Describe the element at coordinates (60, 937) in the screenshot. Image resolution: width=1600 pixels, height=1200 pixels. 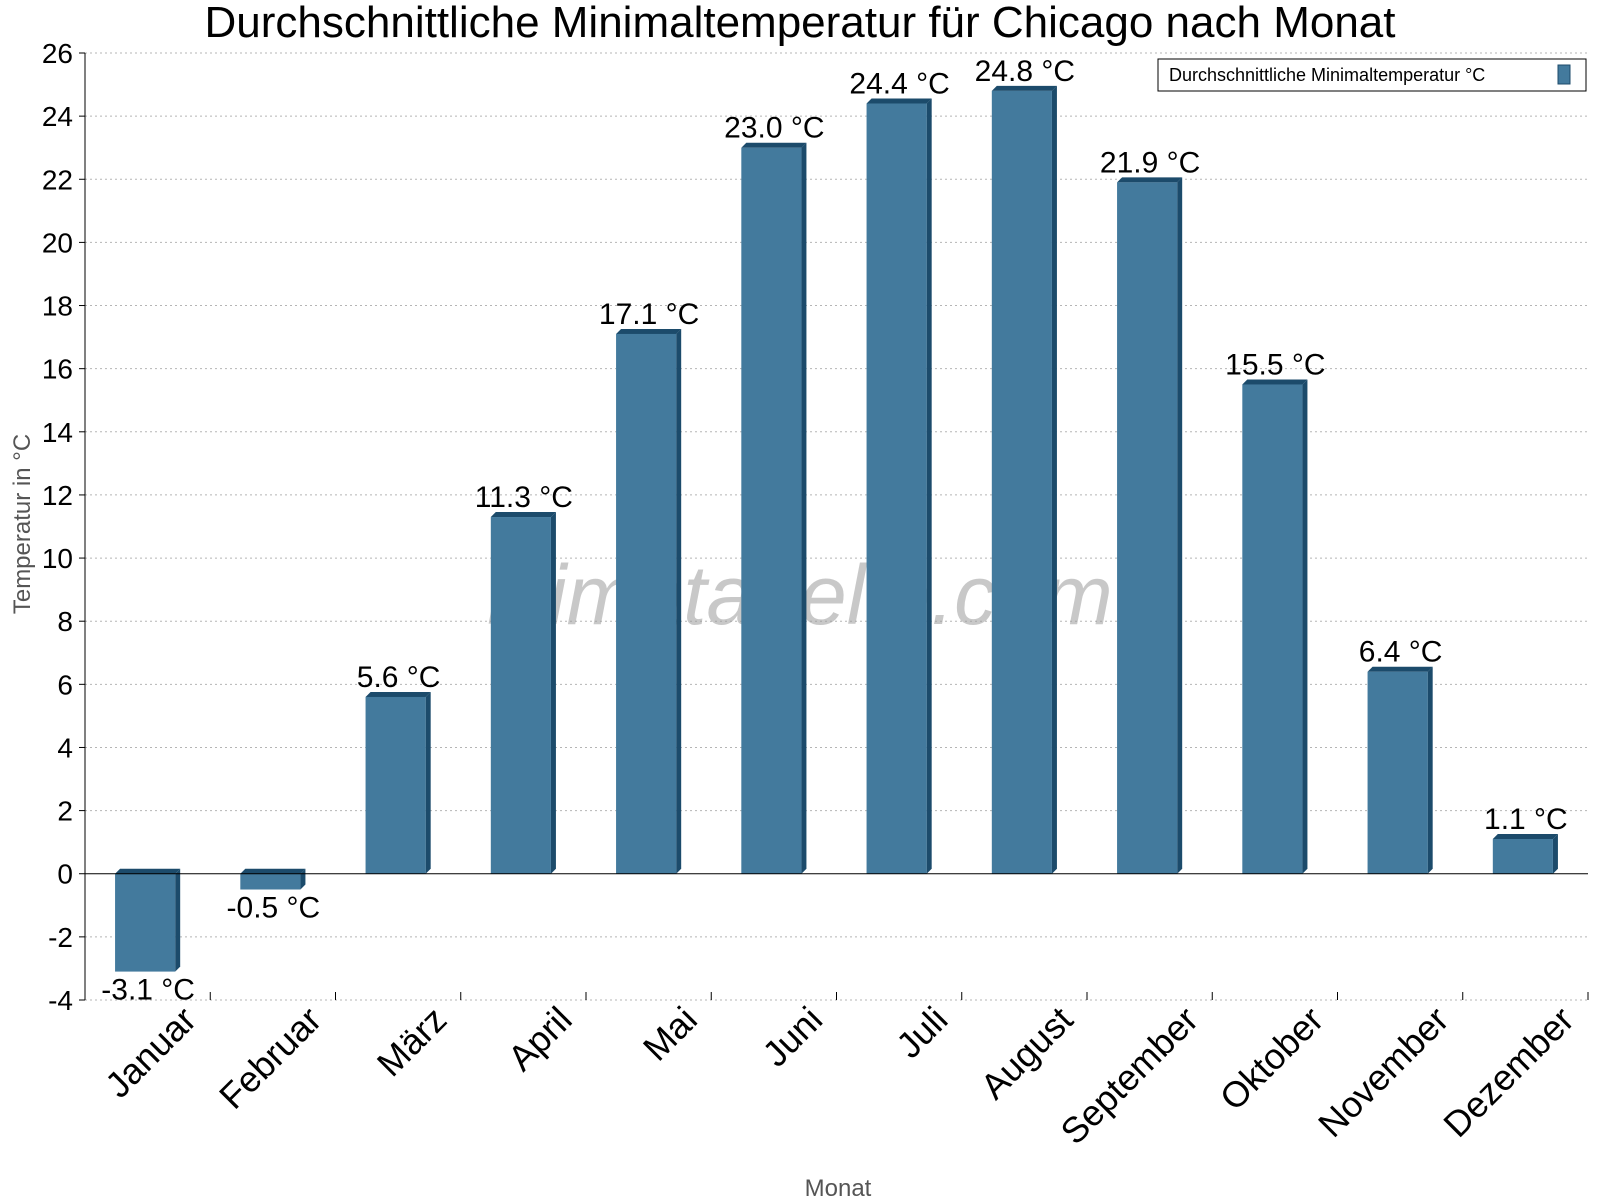
I see `y-tick-label: -2` at that location.